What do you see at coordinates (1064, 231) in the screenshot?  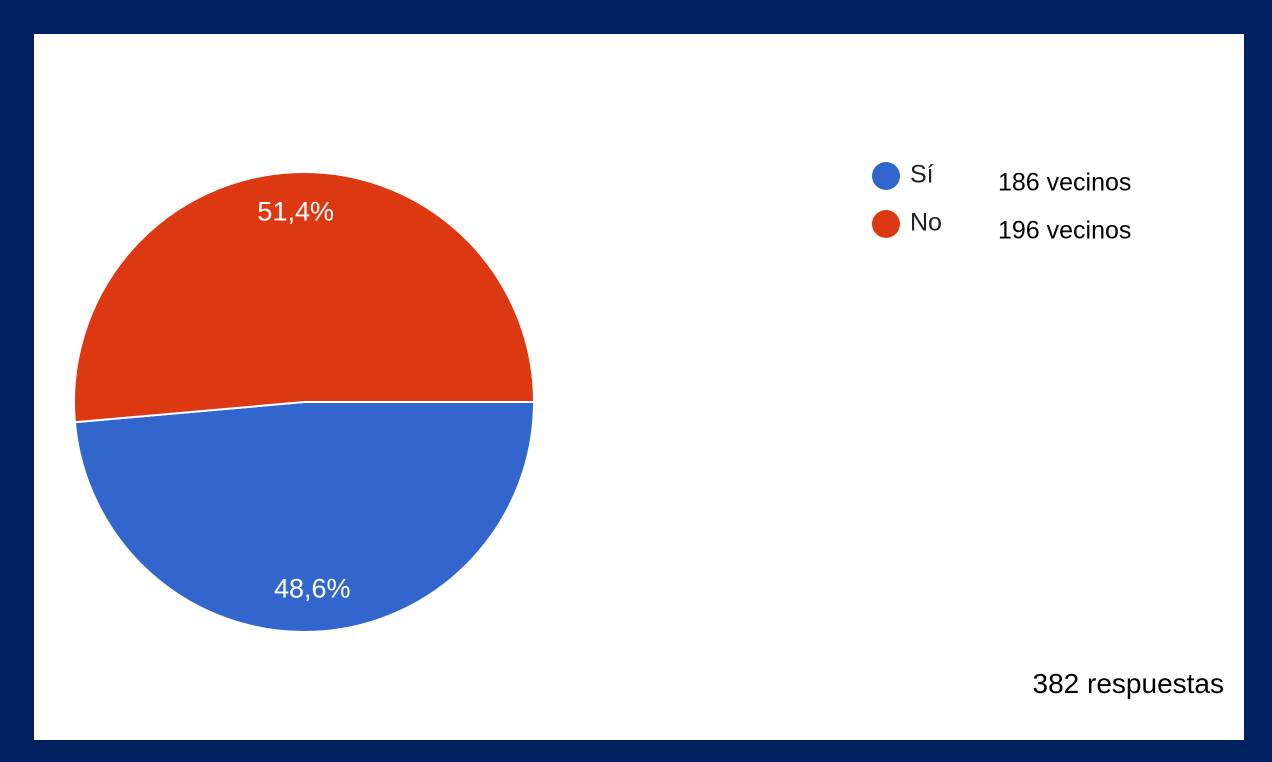 I see `legend-count: 196 vecinos` at bounding box center [1064, 231].